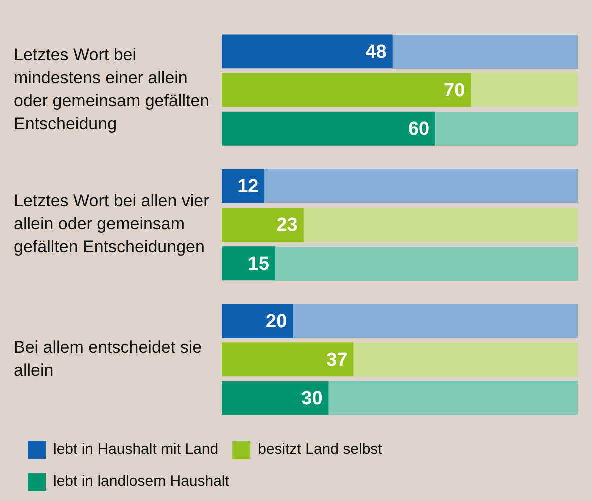 The width and height of the screenshot is (592, 501). What do you see at coordinates (108, 359) in the screenshot?
I see `y-tick-label: Bei allem entscheidet sie allein` at bounding box center [108, 359].